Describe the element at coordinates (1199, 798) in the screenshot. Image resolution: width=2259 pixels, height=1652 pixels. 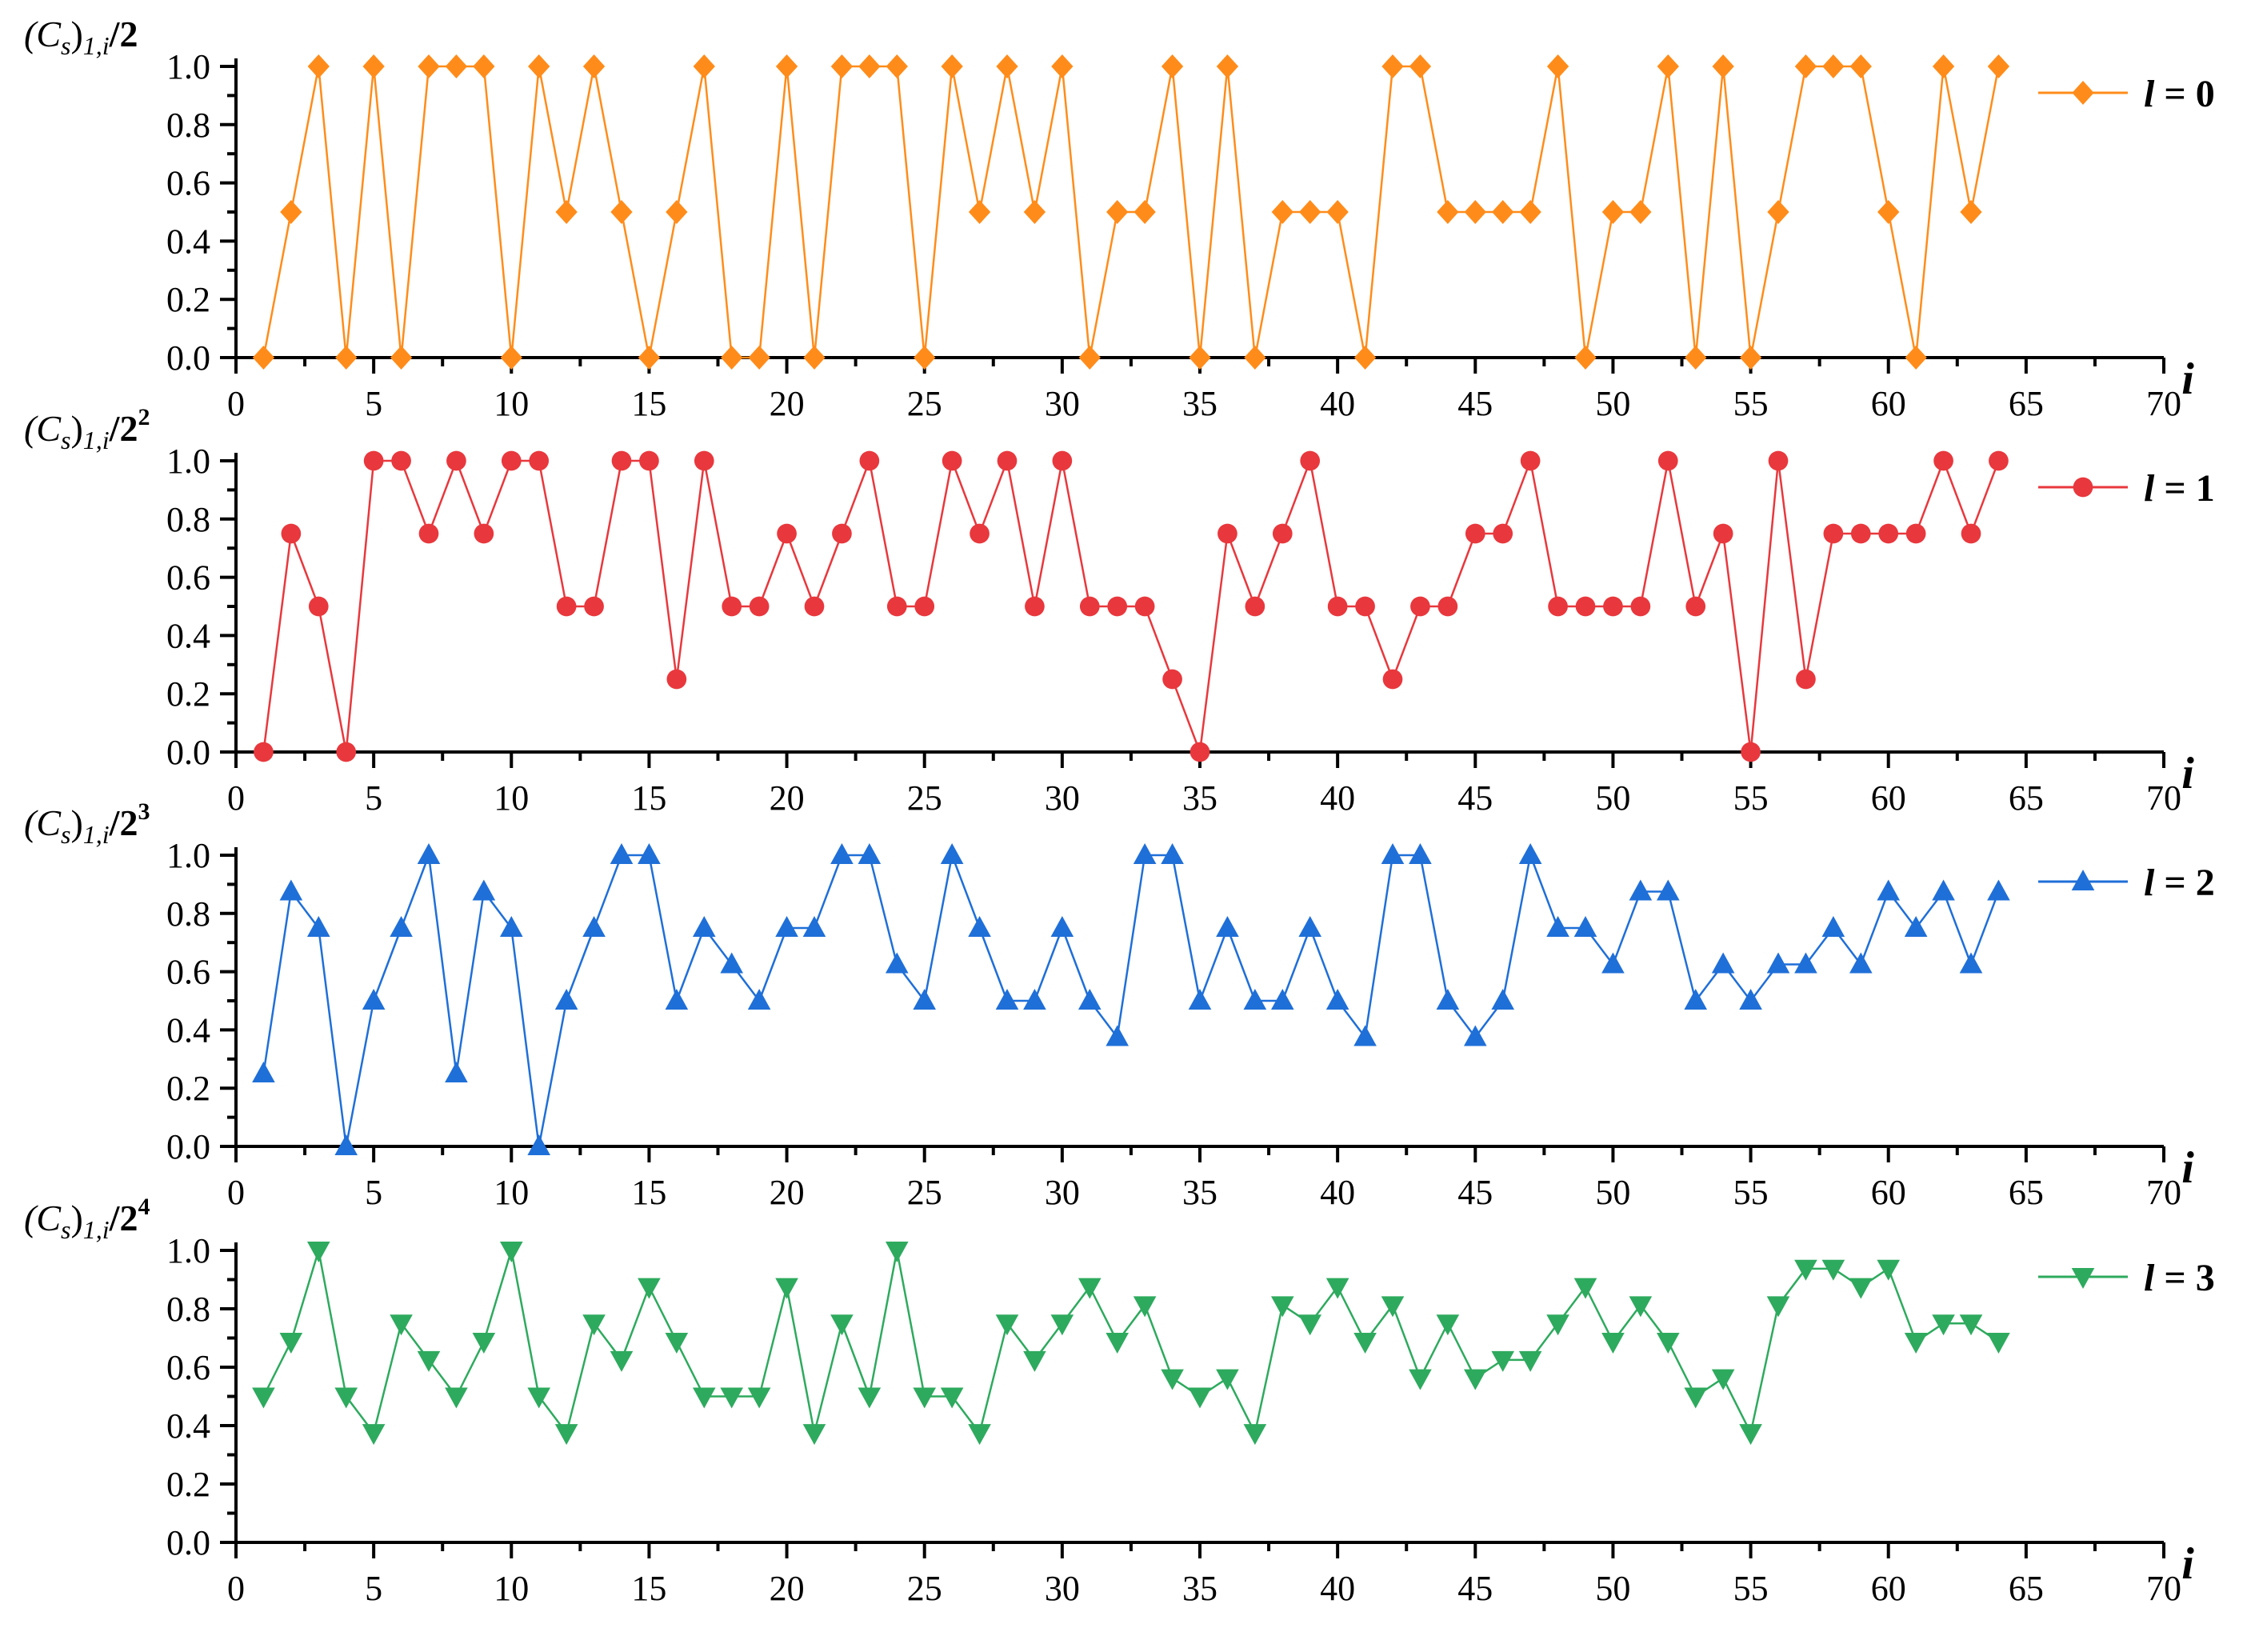
I see `x-tick-label: 35` at that location.